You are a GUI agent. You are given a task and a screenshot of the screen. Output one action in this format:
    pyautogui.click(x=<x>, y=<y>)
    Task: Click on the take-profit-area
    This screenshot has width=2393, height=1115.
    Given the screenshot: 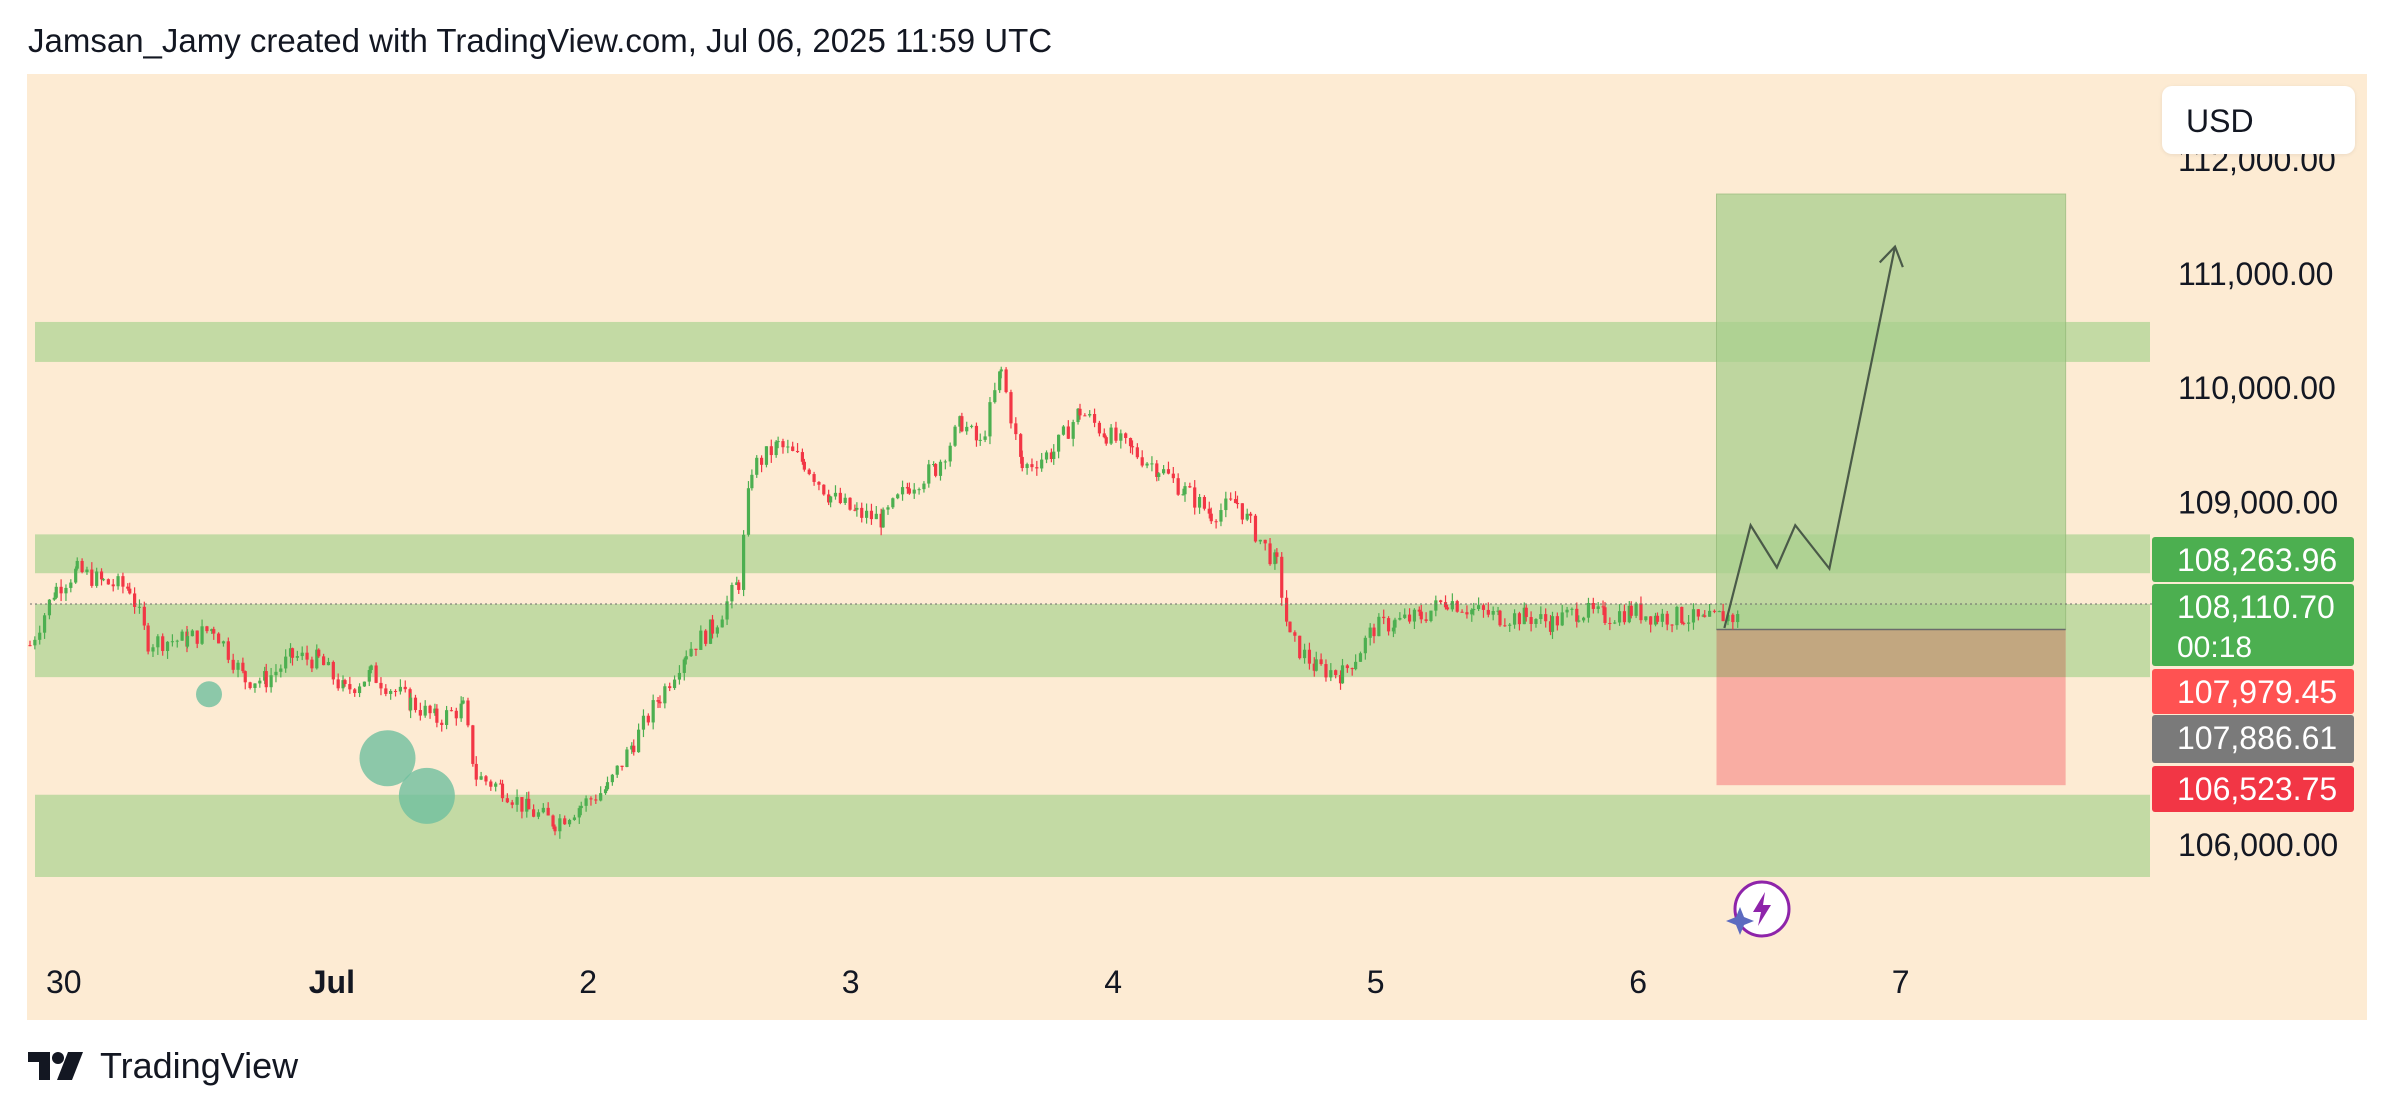 What is the action you would take?
    pyautogui.click(x=1891, y=412)
    